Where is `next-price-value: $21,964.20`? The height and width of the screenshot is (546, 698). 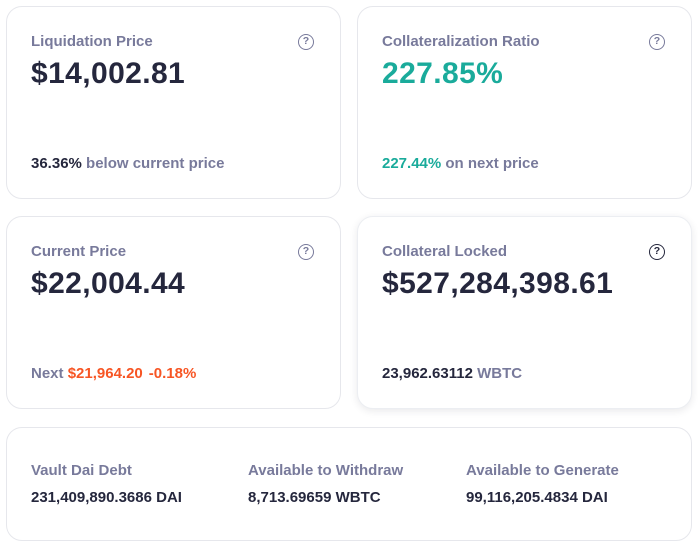
next-price-value: $21,964.20 is located at coordinates (105, 373).